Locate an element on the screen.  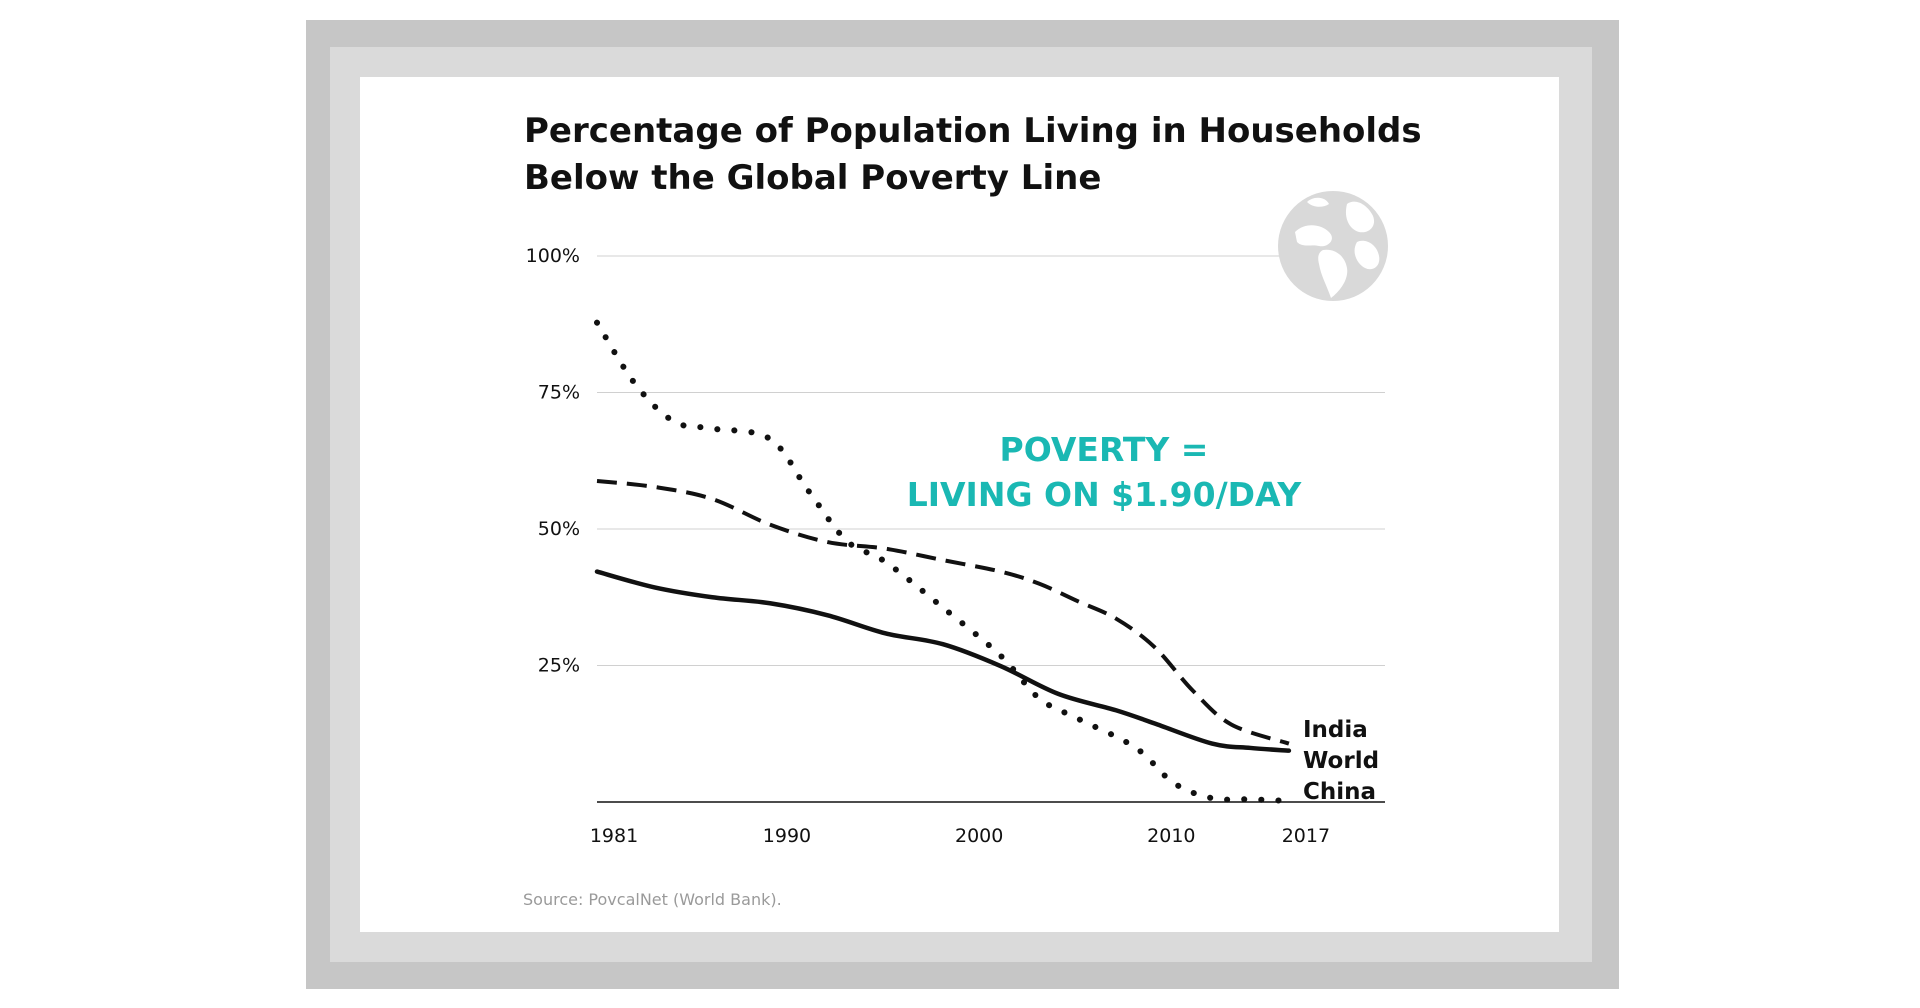
series-line-world is located at coordinates (943, 661).